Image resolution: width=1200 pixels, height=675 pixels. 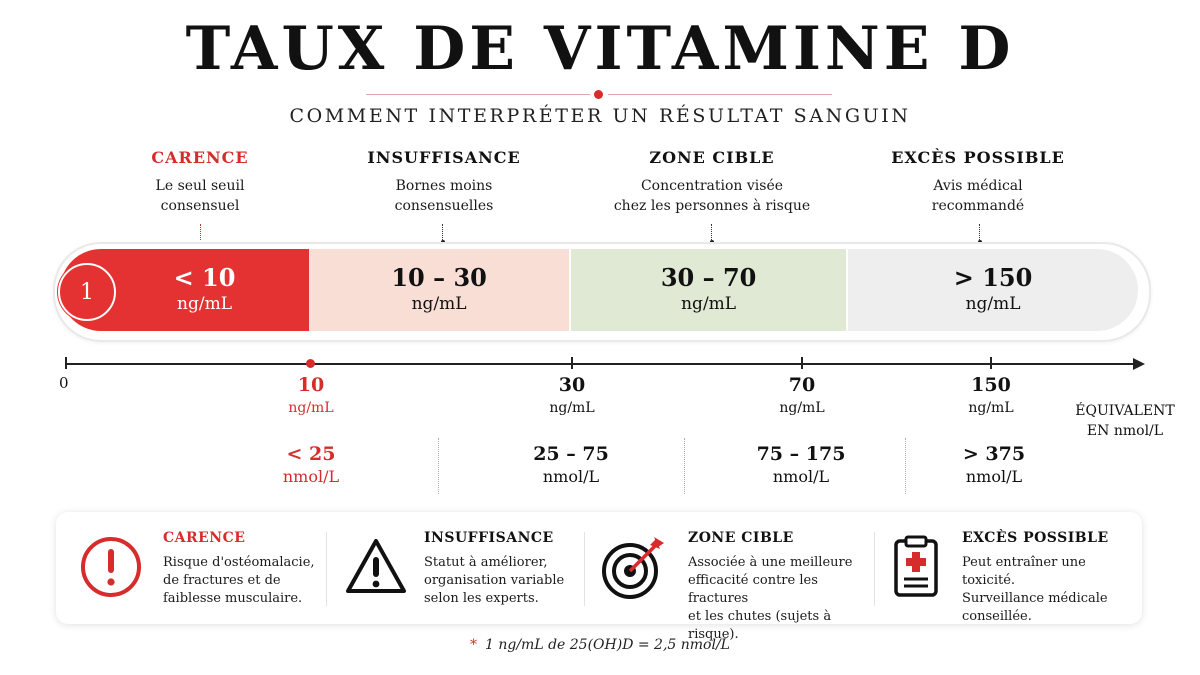 I want to click on footnote: * 1 ng/mL de 25(OH)D = 2,5 nmol/L, so click(x=600, y=645).